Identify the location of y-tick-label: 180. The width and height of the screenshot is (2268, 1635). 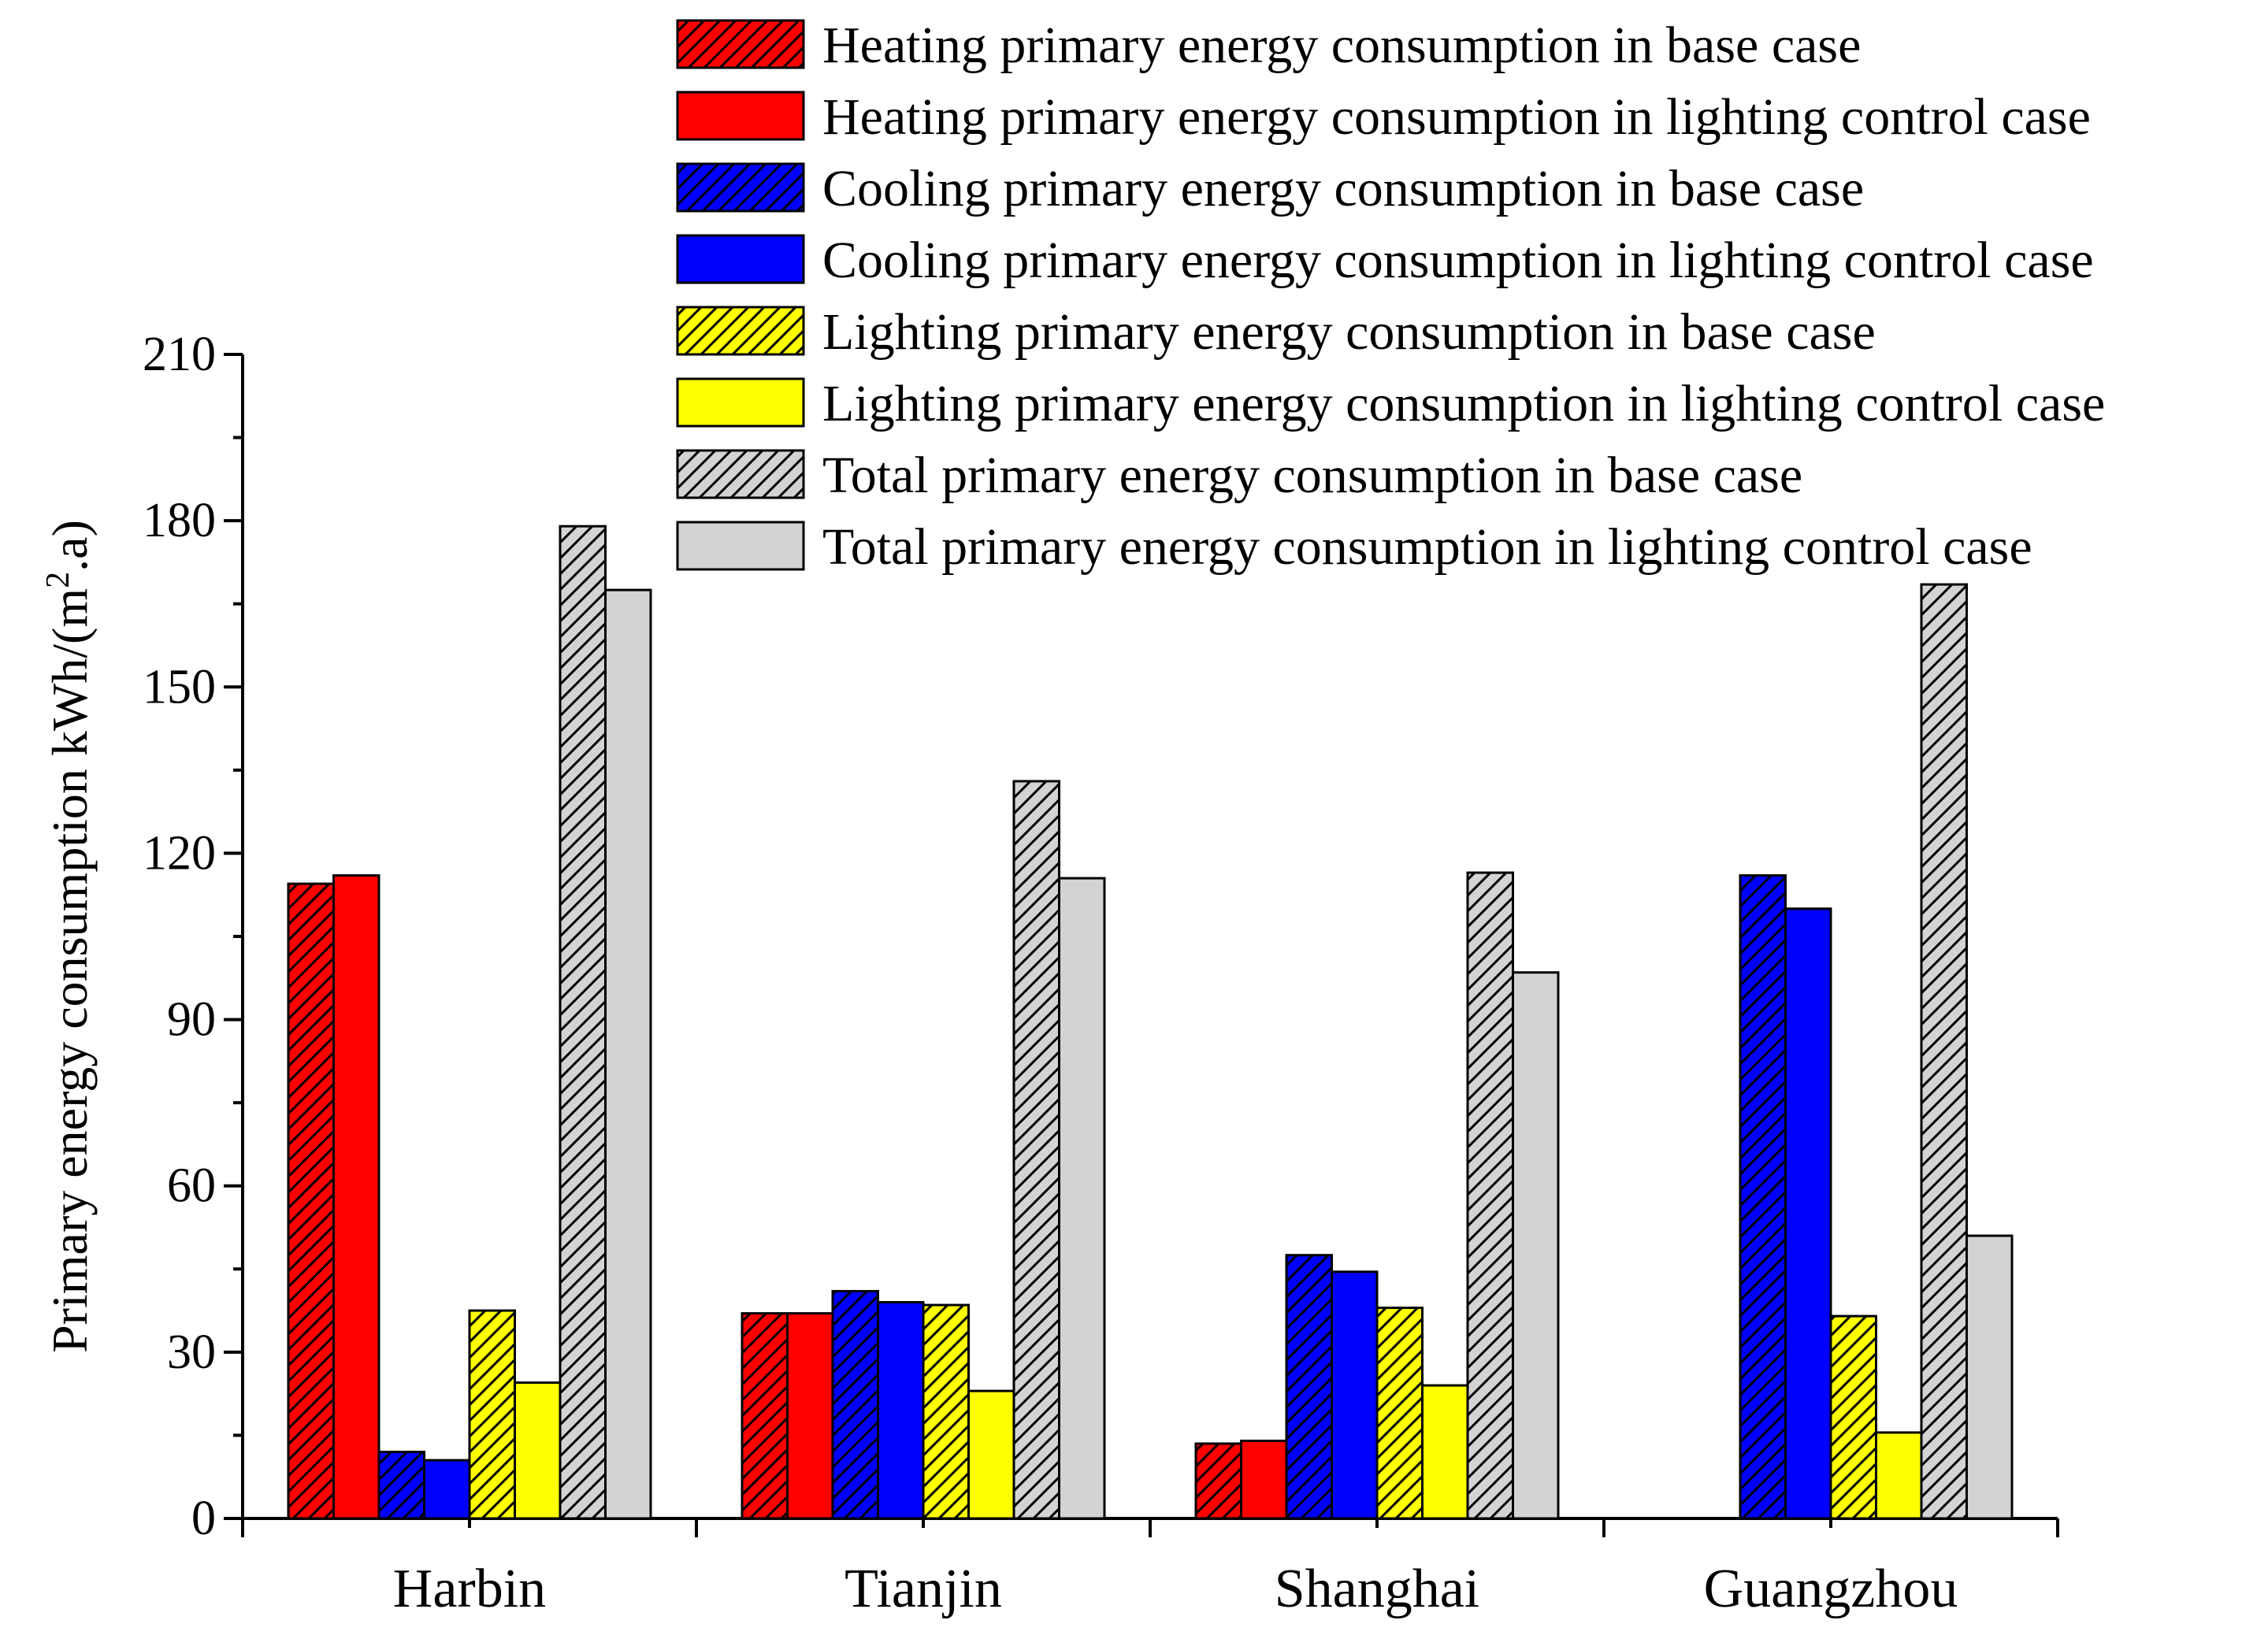
(179, 520).